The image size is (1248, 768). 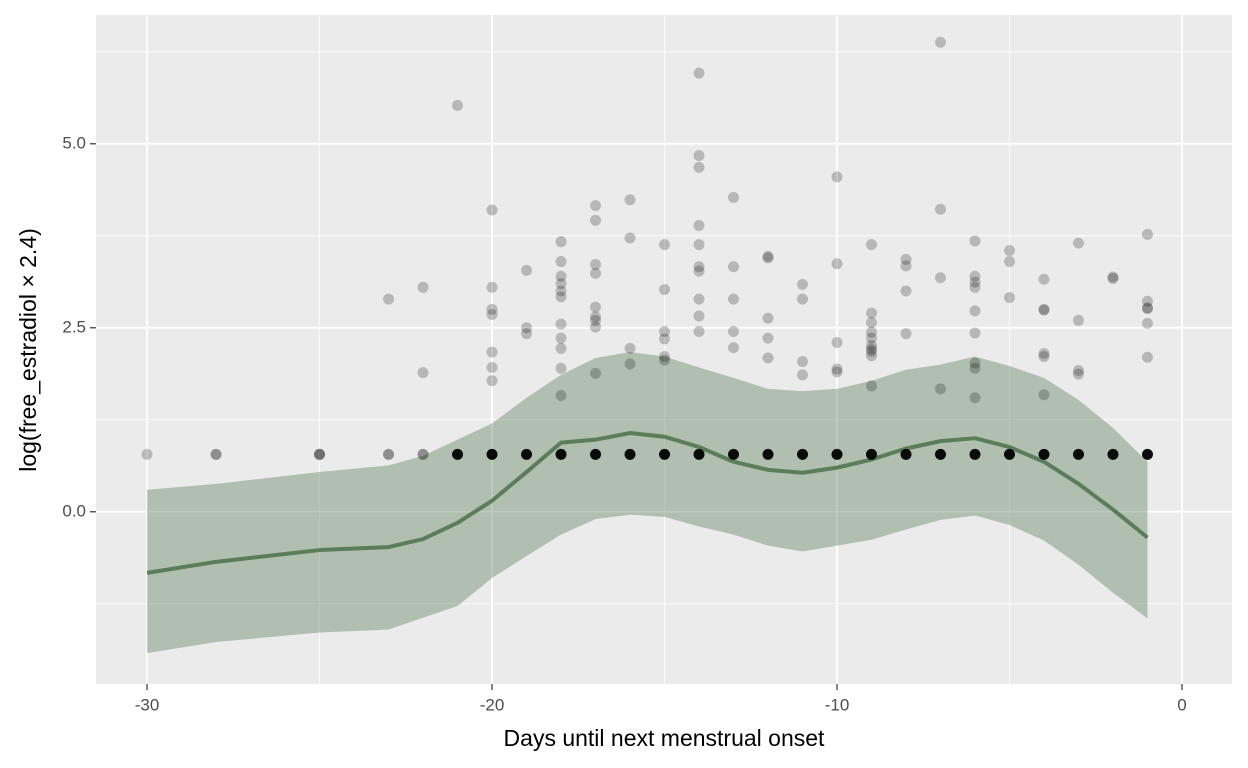 What do you see at coordinates (74, 142) in the screenshot?
I see `y-tick-label: 5.0` at bounding box center [74, 142].